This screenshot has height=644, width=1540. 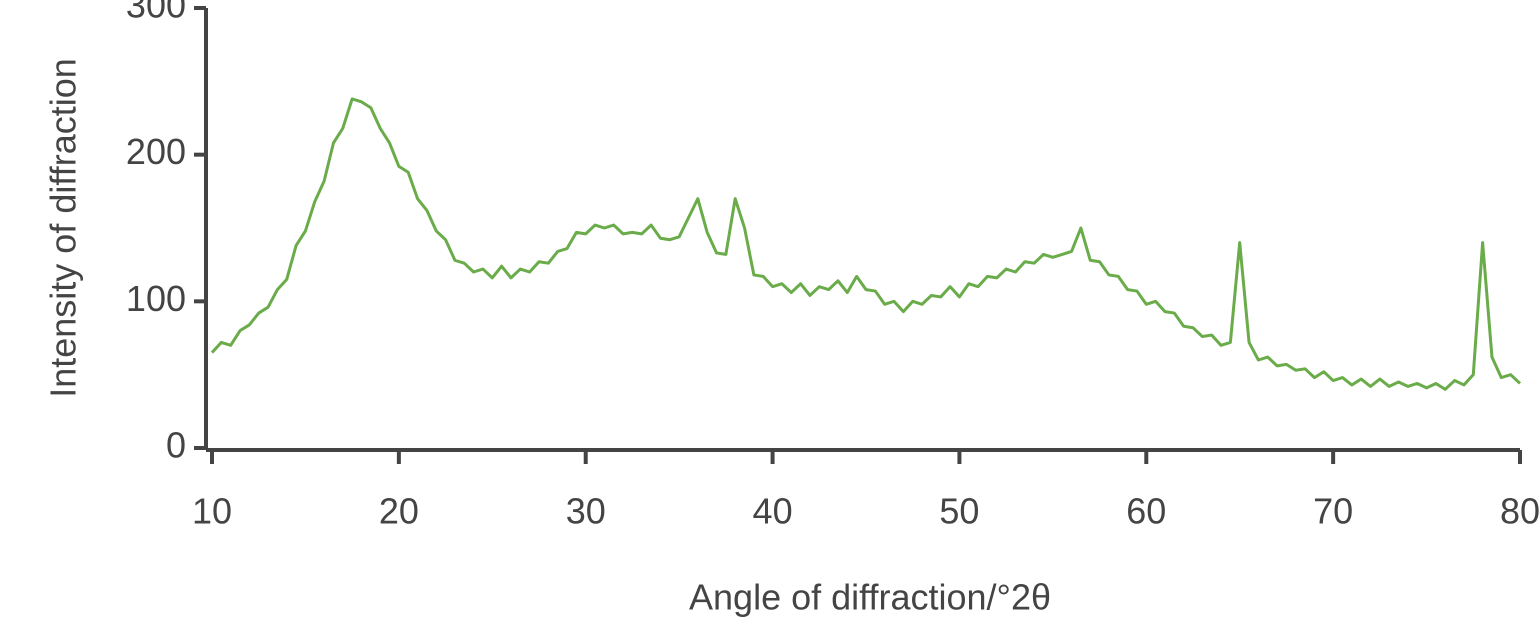 What do you see at coordinates (176, 445) in the screenshot?
I see `y-tick-label: 0` at bounding box center [176, 445].